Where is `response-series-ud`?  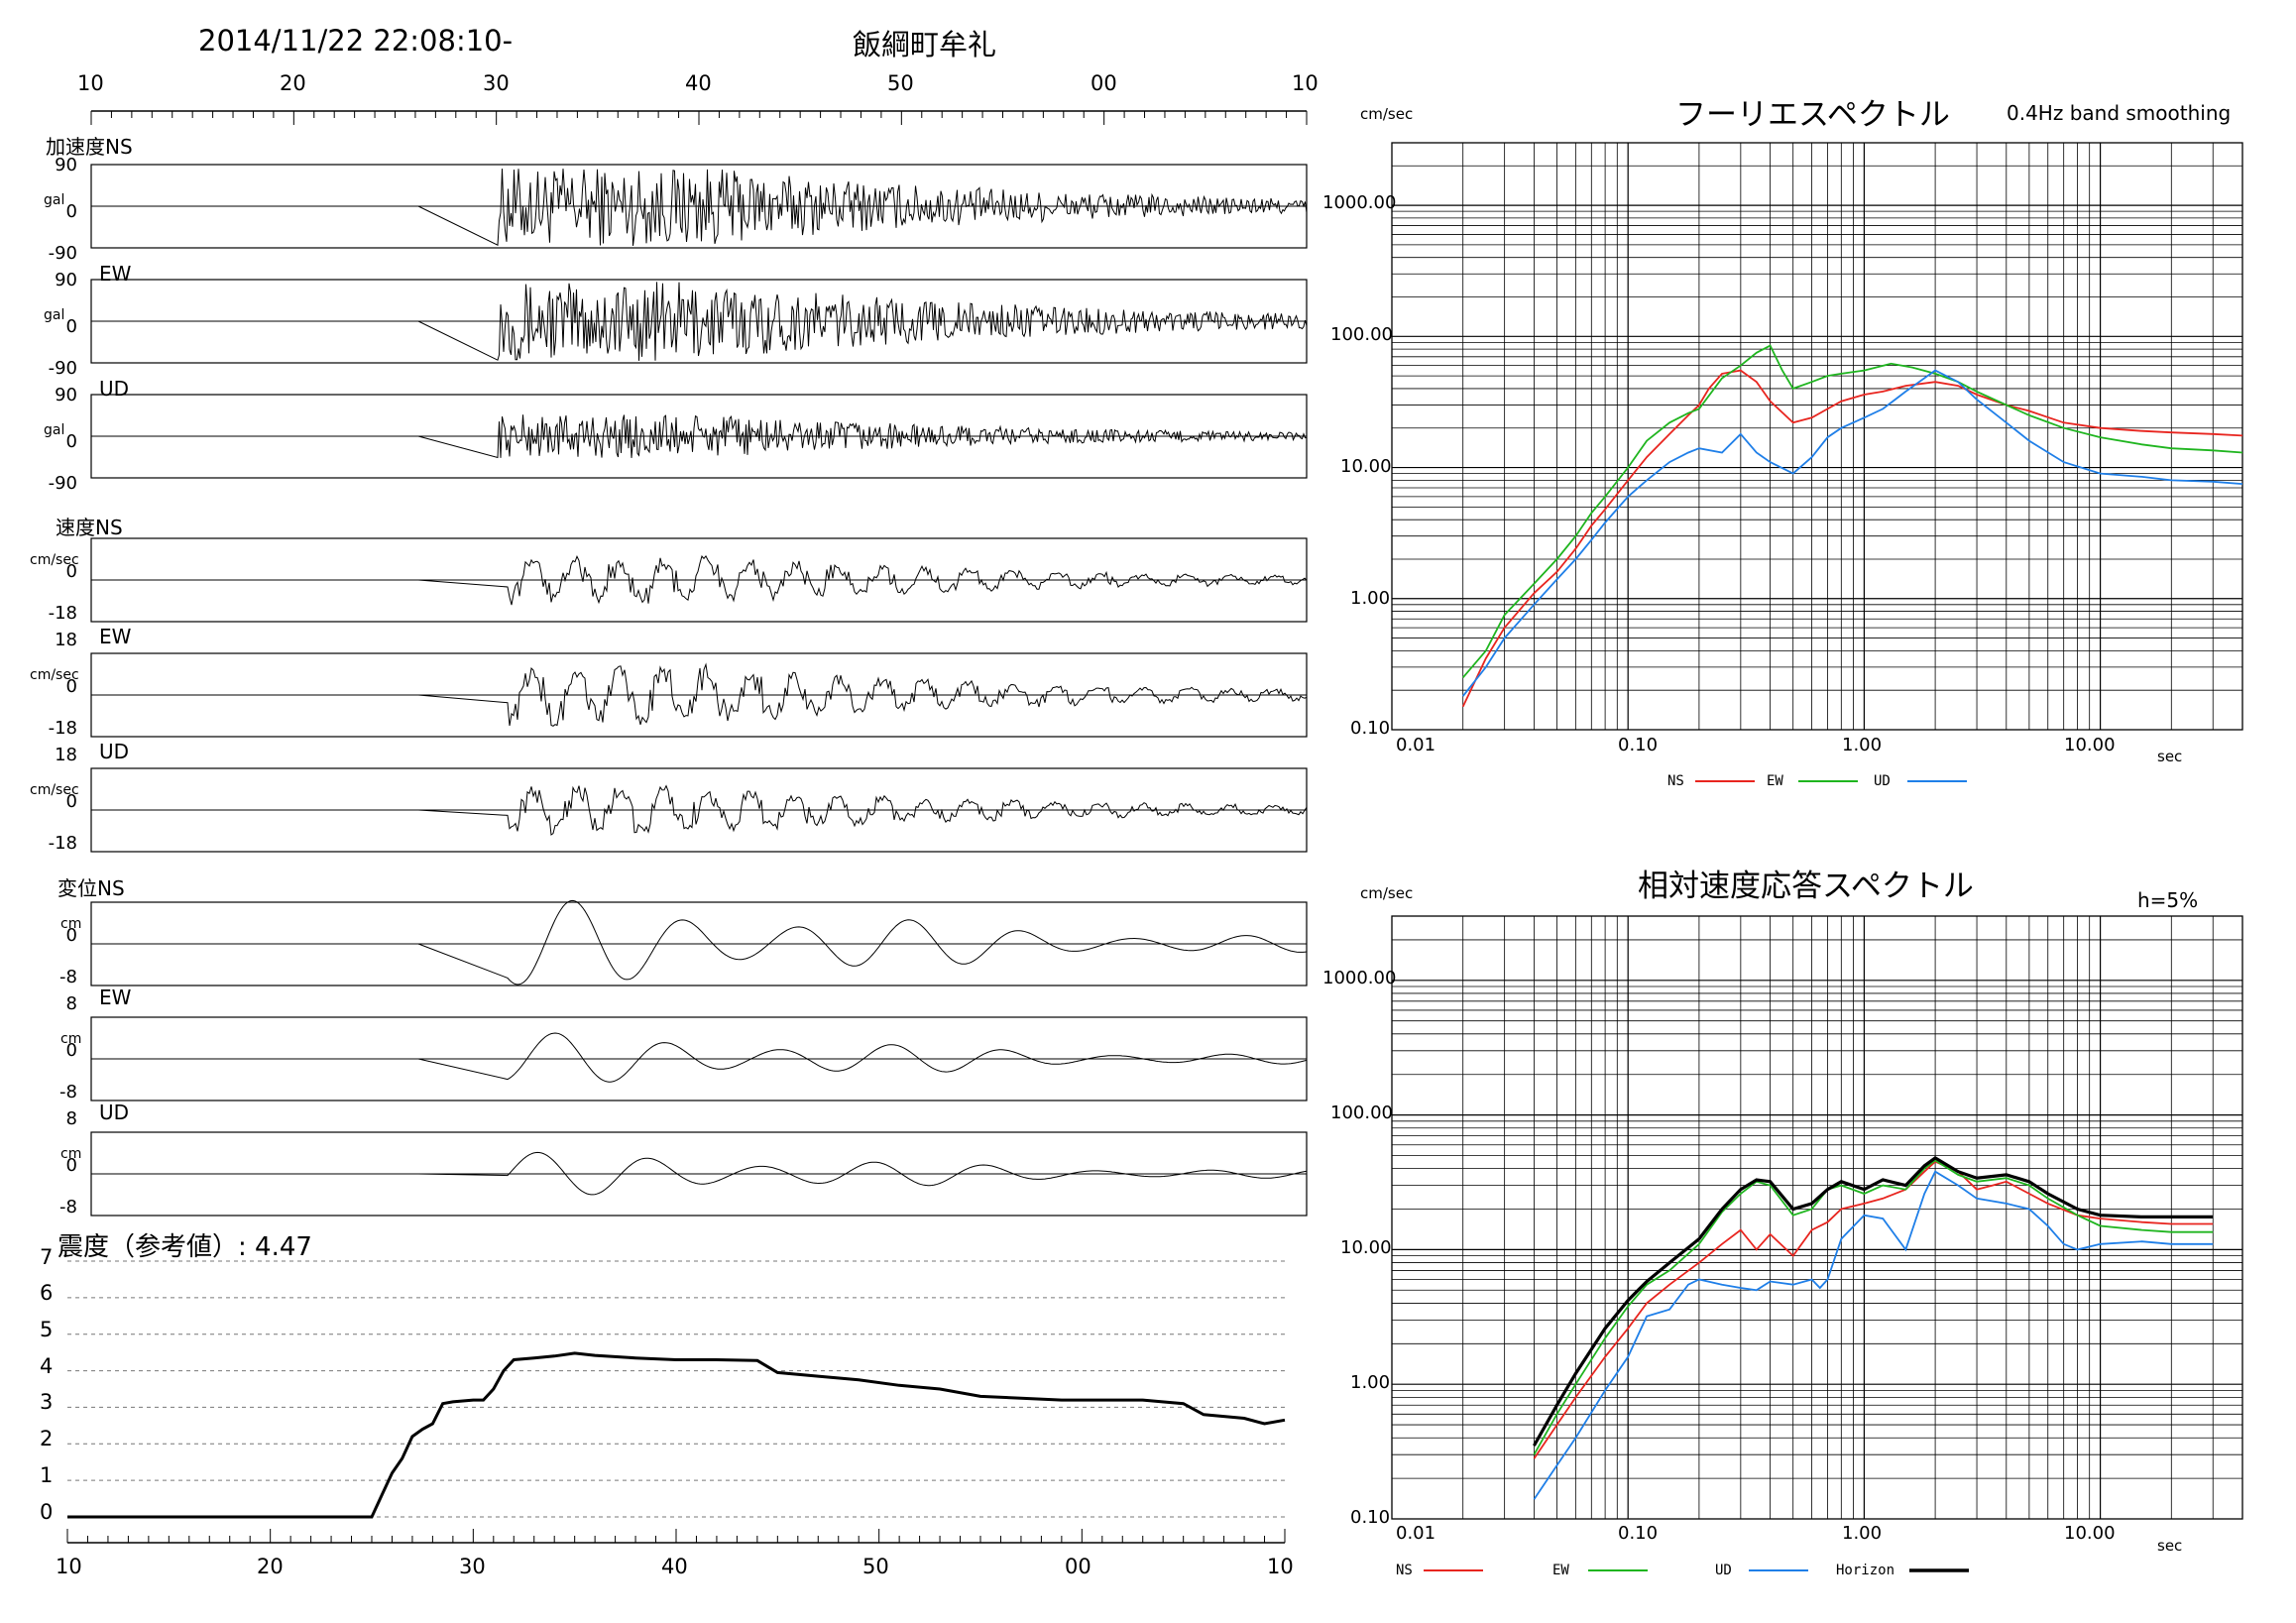 response-series-ud is located at coordinates (1874, 1335).